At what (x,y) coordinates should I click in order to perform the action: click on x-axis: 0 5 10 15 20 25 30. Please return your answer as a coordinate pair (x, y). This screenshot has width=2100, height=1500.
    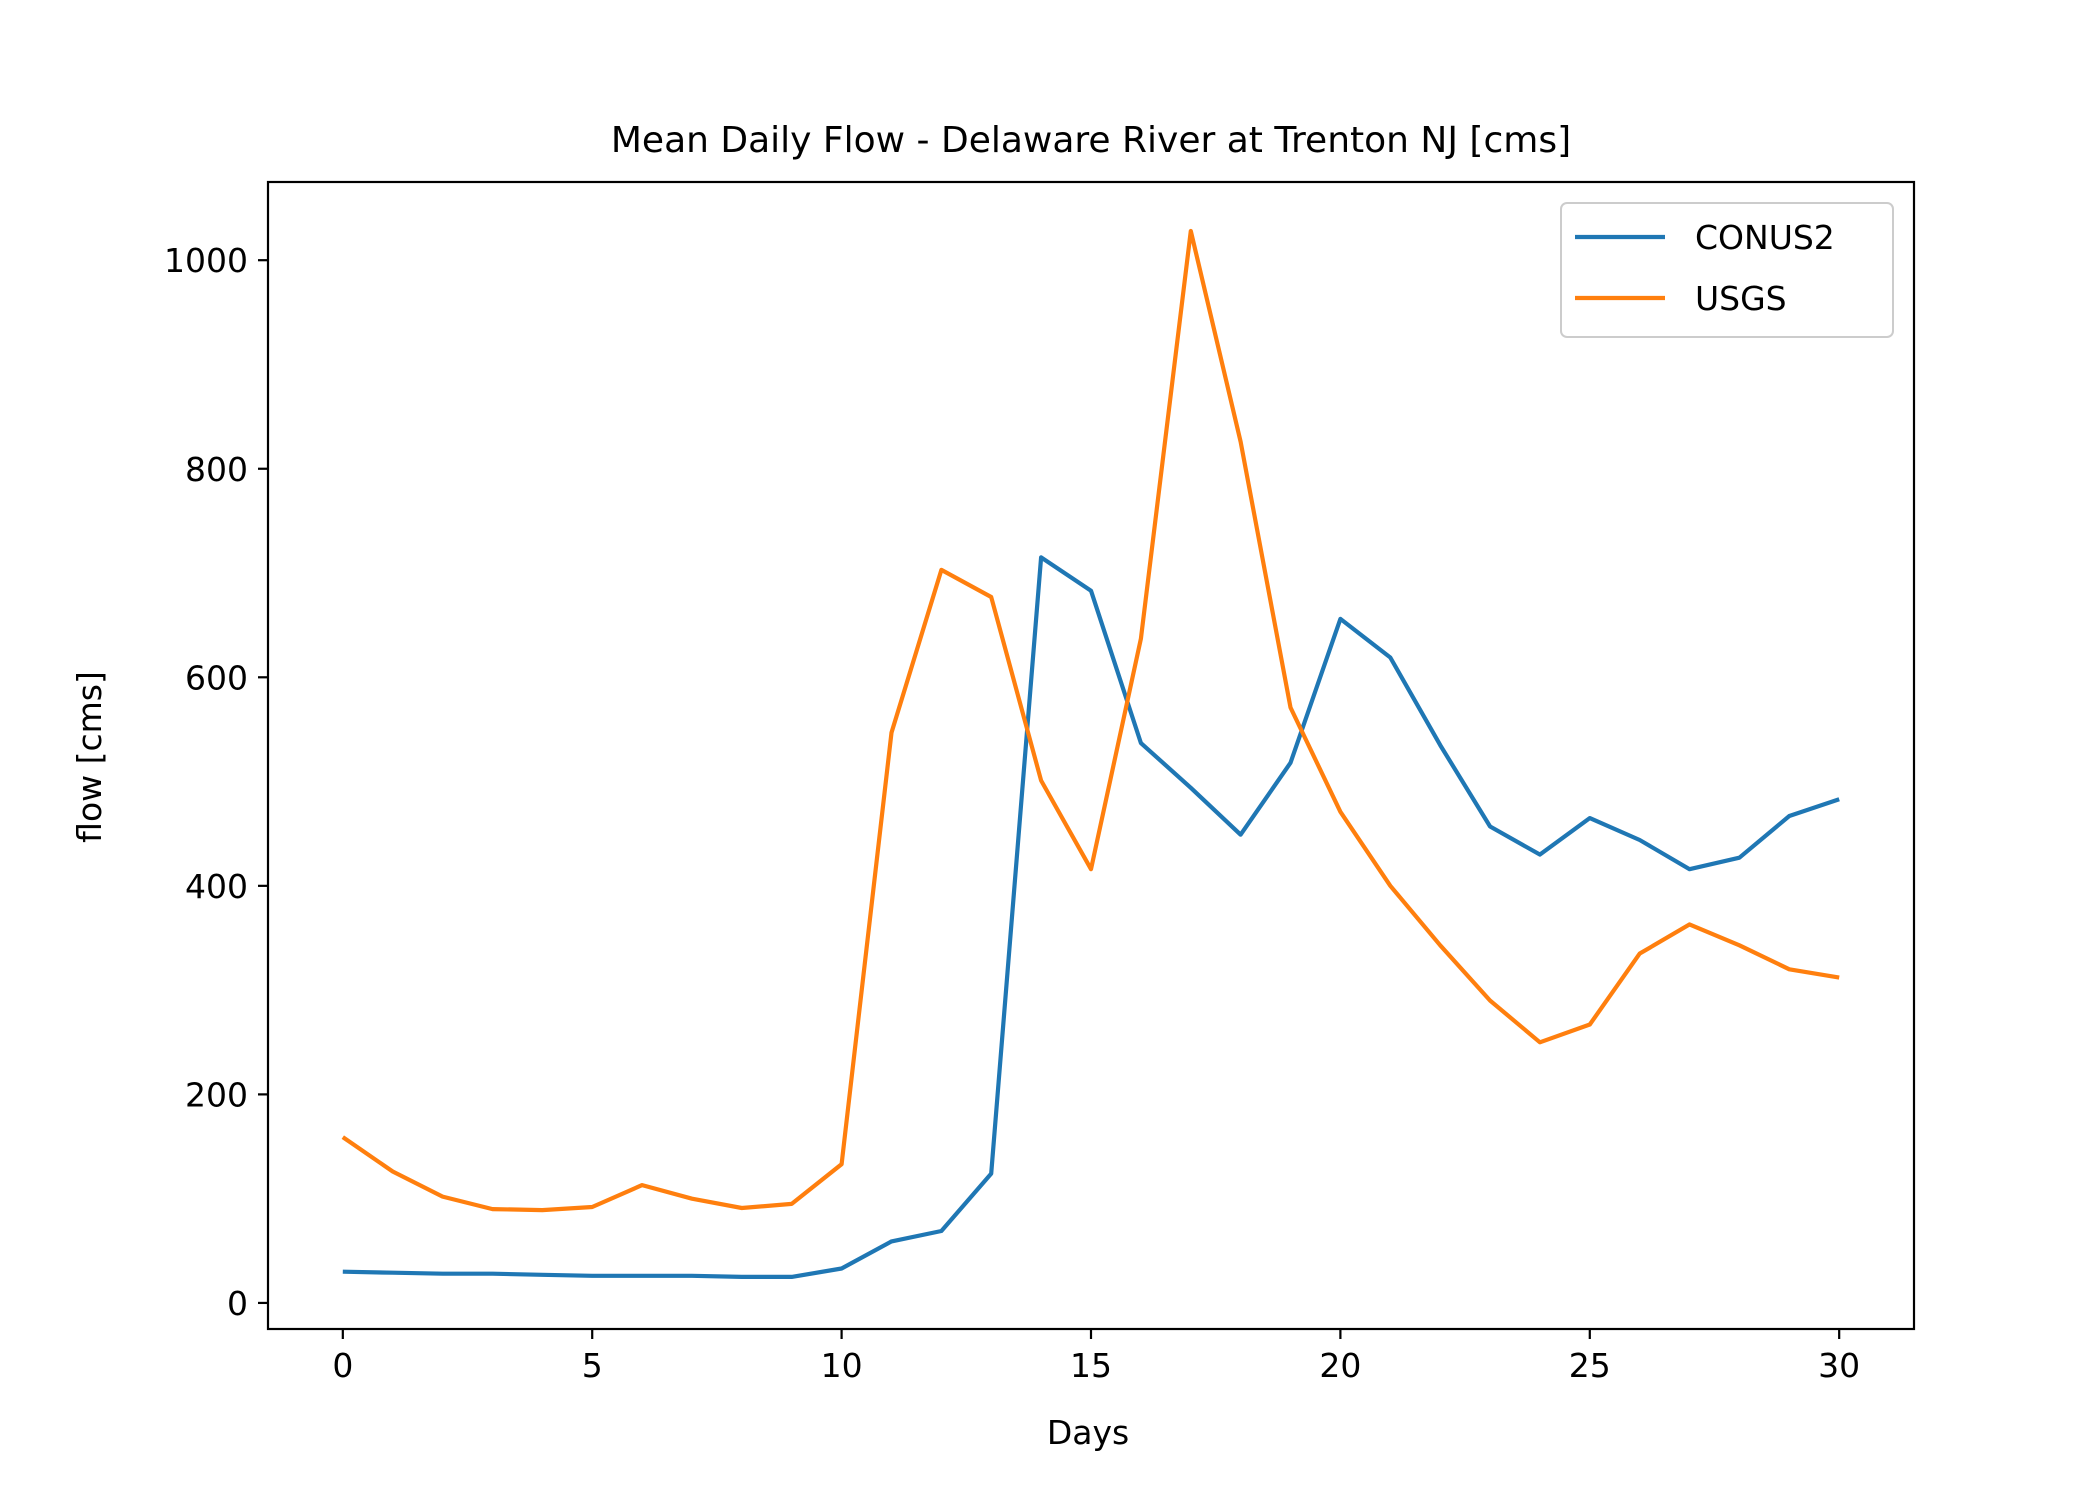
    Looking at the image, I should click on (1096, 1357).